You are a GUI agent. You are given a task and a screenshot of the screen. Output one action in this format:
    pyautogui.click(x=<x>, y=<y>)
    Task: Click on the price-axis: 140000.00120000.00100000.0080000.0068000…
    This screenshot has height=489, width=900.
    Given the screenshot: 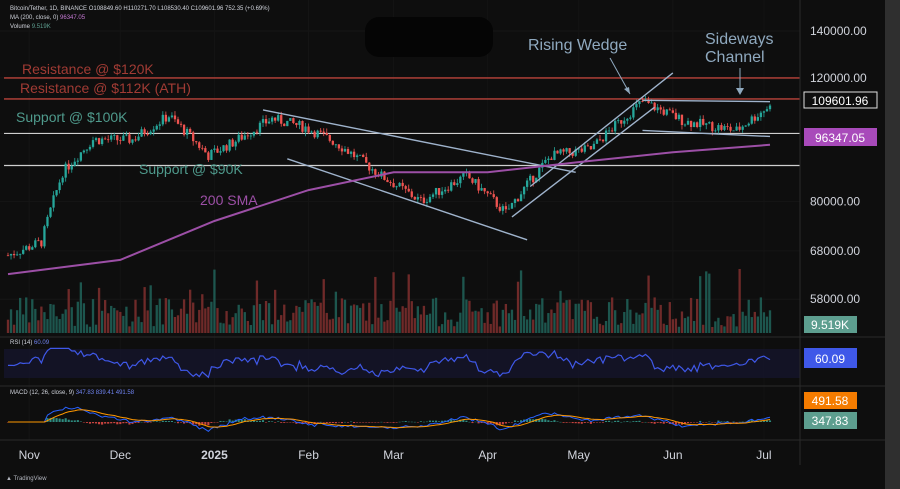 What is the action you would take?
    pyautogui.click(x=838, y=165)
    